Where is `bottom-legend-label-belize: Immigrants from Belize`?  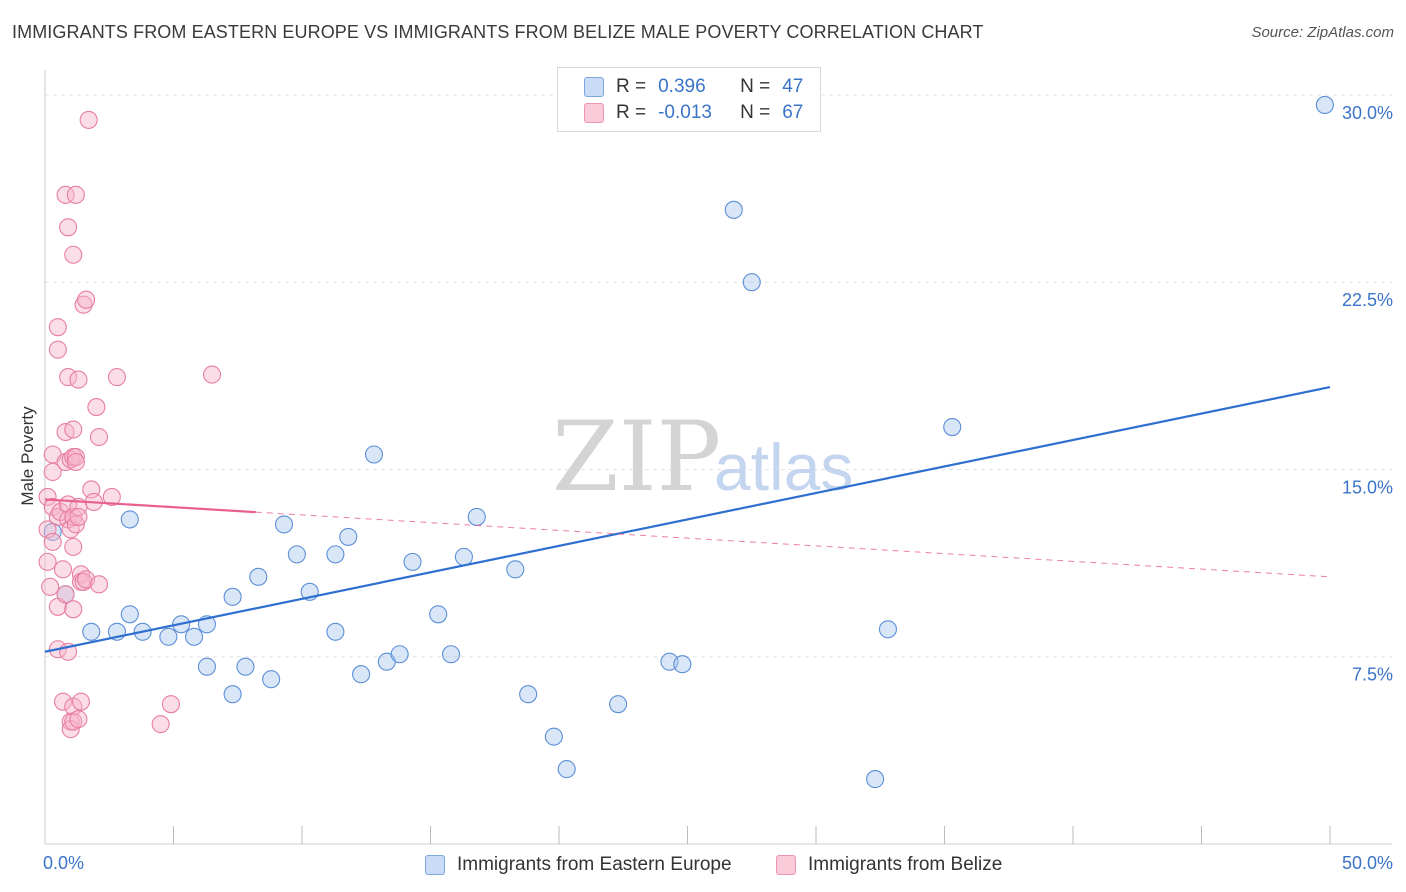
bottom-legend-label-belize: Immigrants from Belize is located at coordinates (905, 864).